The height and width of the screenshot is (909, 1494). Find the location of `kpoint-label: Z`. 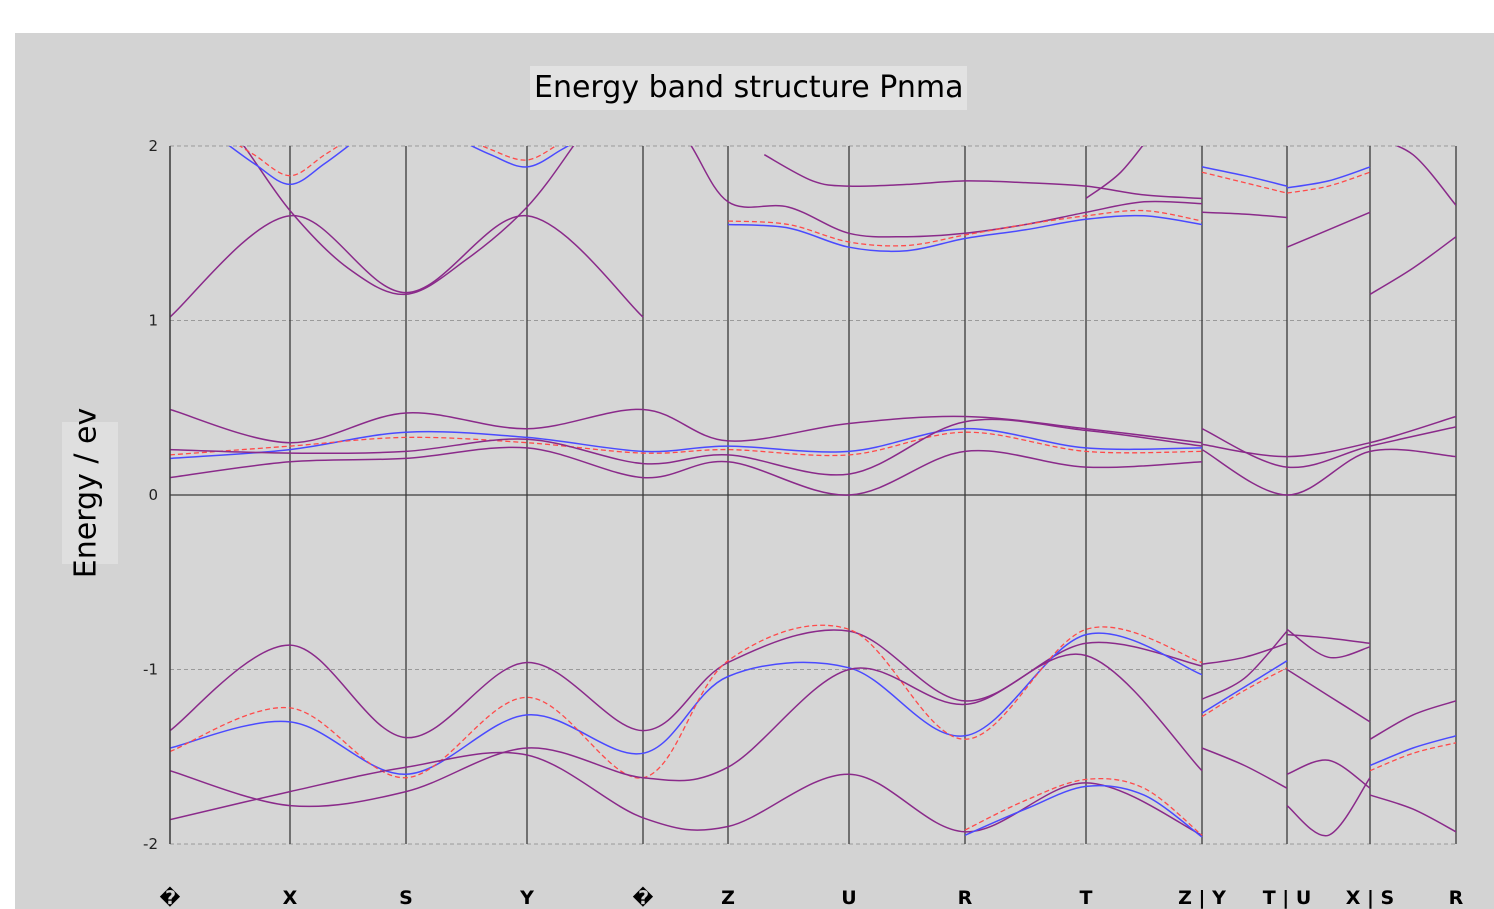

kpoint-label: Z is located at coordinates (728, 898).